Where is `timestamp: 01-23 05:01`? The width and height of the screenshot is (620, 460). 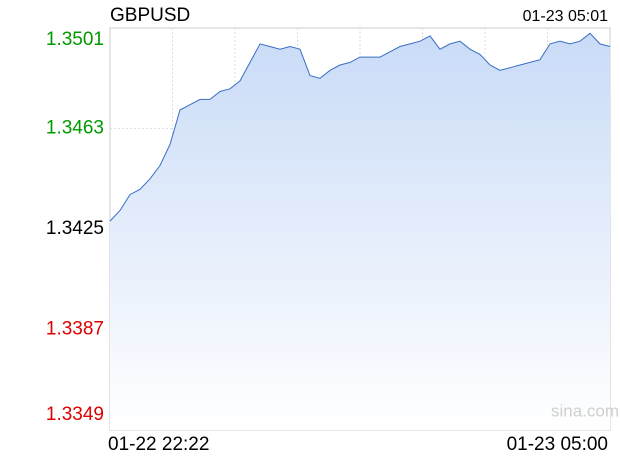 timestamp: 01-23 05:01 is located at coordinates (566, 16).